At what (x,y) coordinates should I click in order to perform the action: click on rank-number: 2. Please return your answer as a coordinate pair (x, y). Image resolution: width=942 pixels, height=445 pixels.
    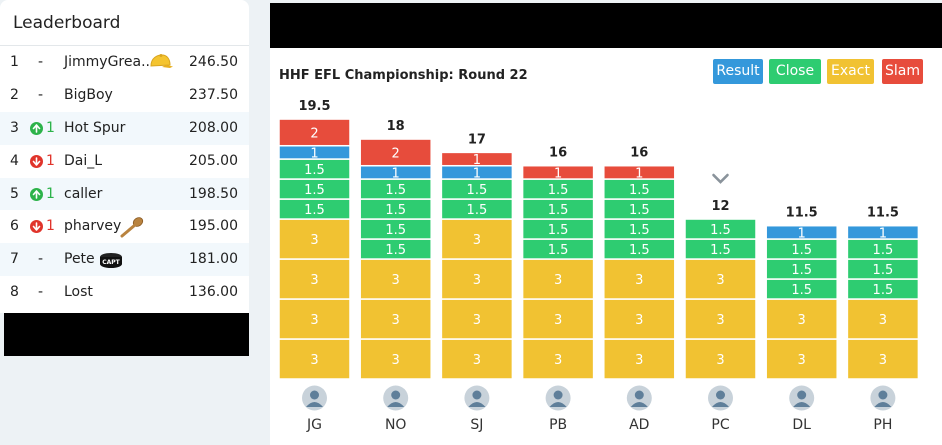
    Looking at the image, I should click on (14, 94).